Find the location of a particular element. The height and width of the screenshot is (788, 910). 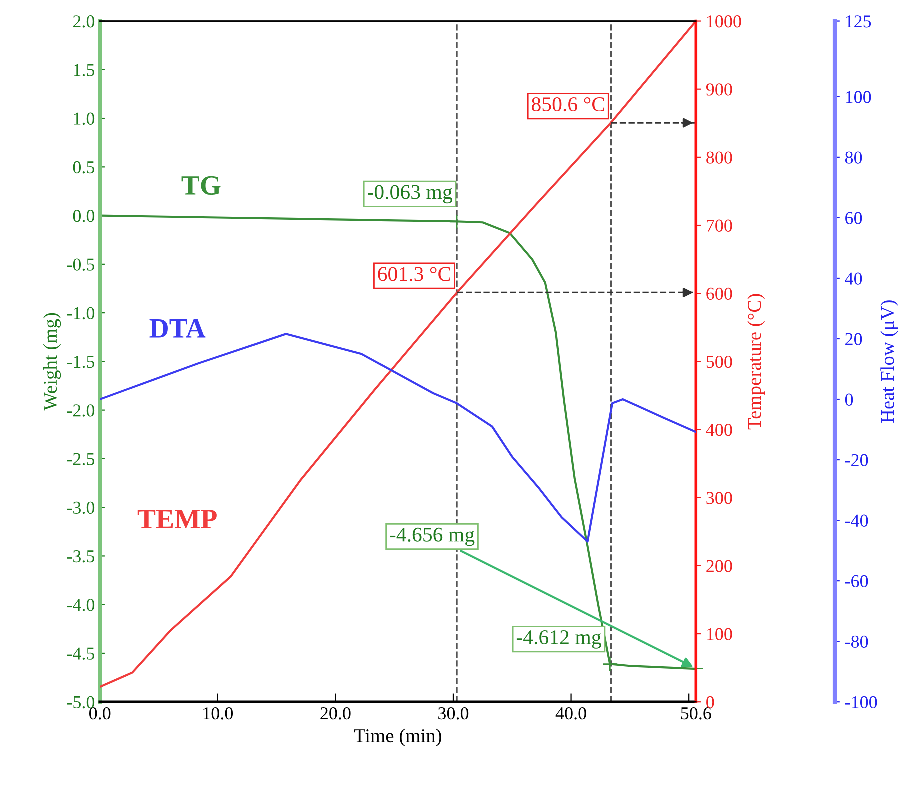

y-tick-label: -3.5 is located at coordinates (81, 556).